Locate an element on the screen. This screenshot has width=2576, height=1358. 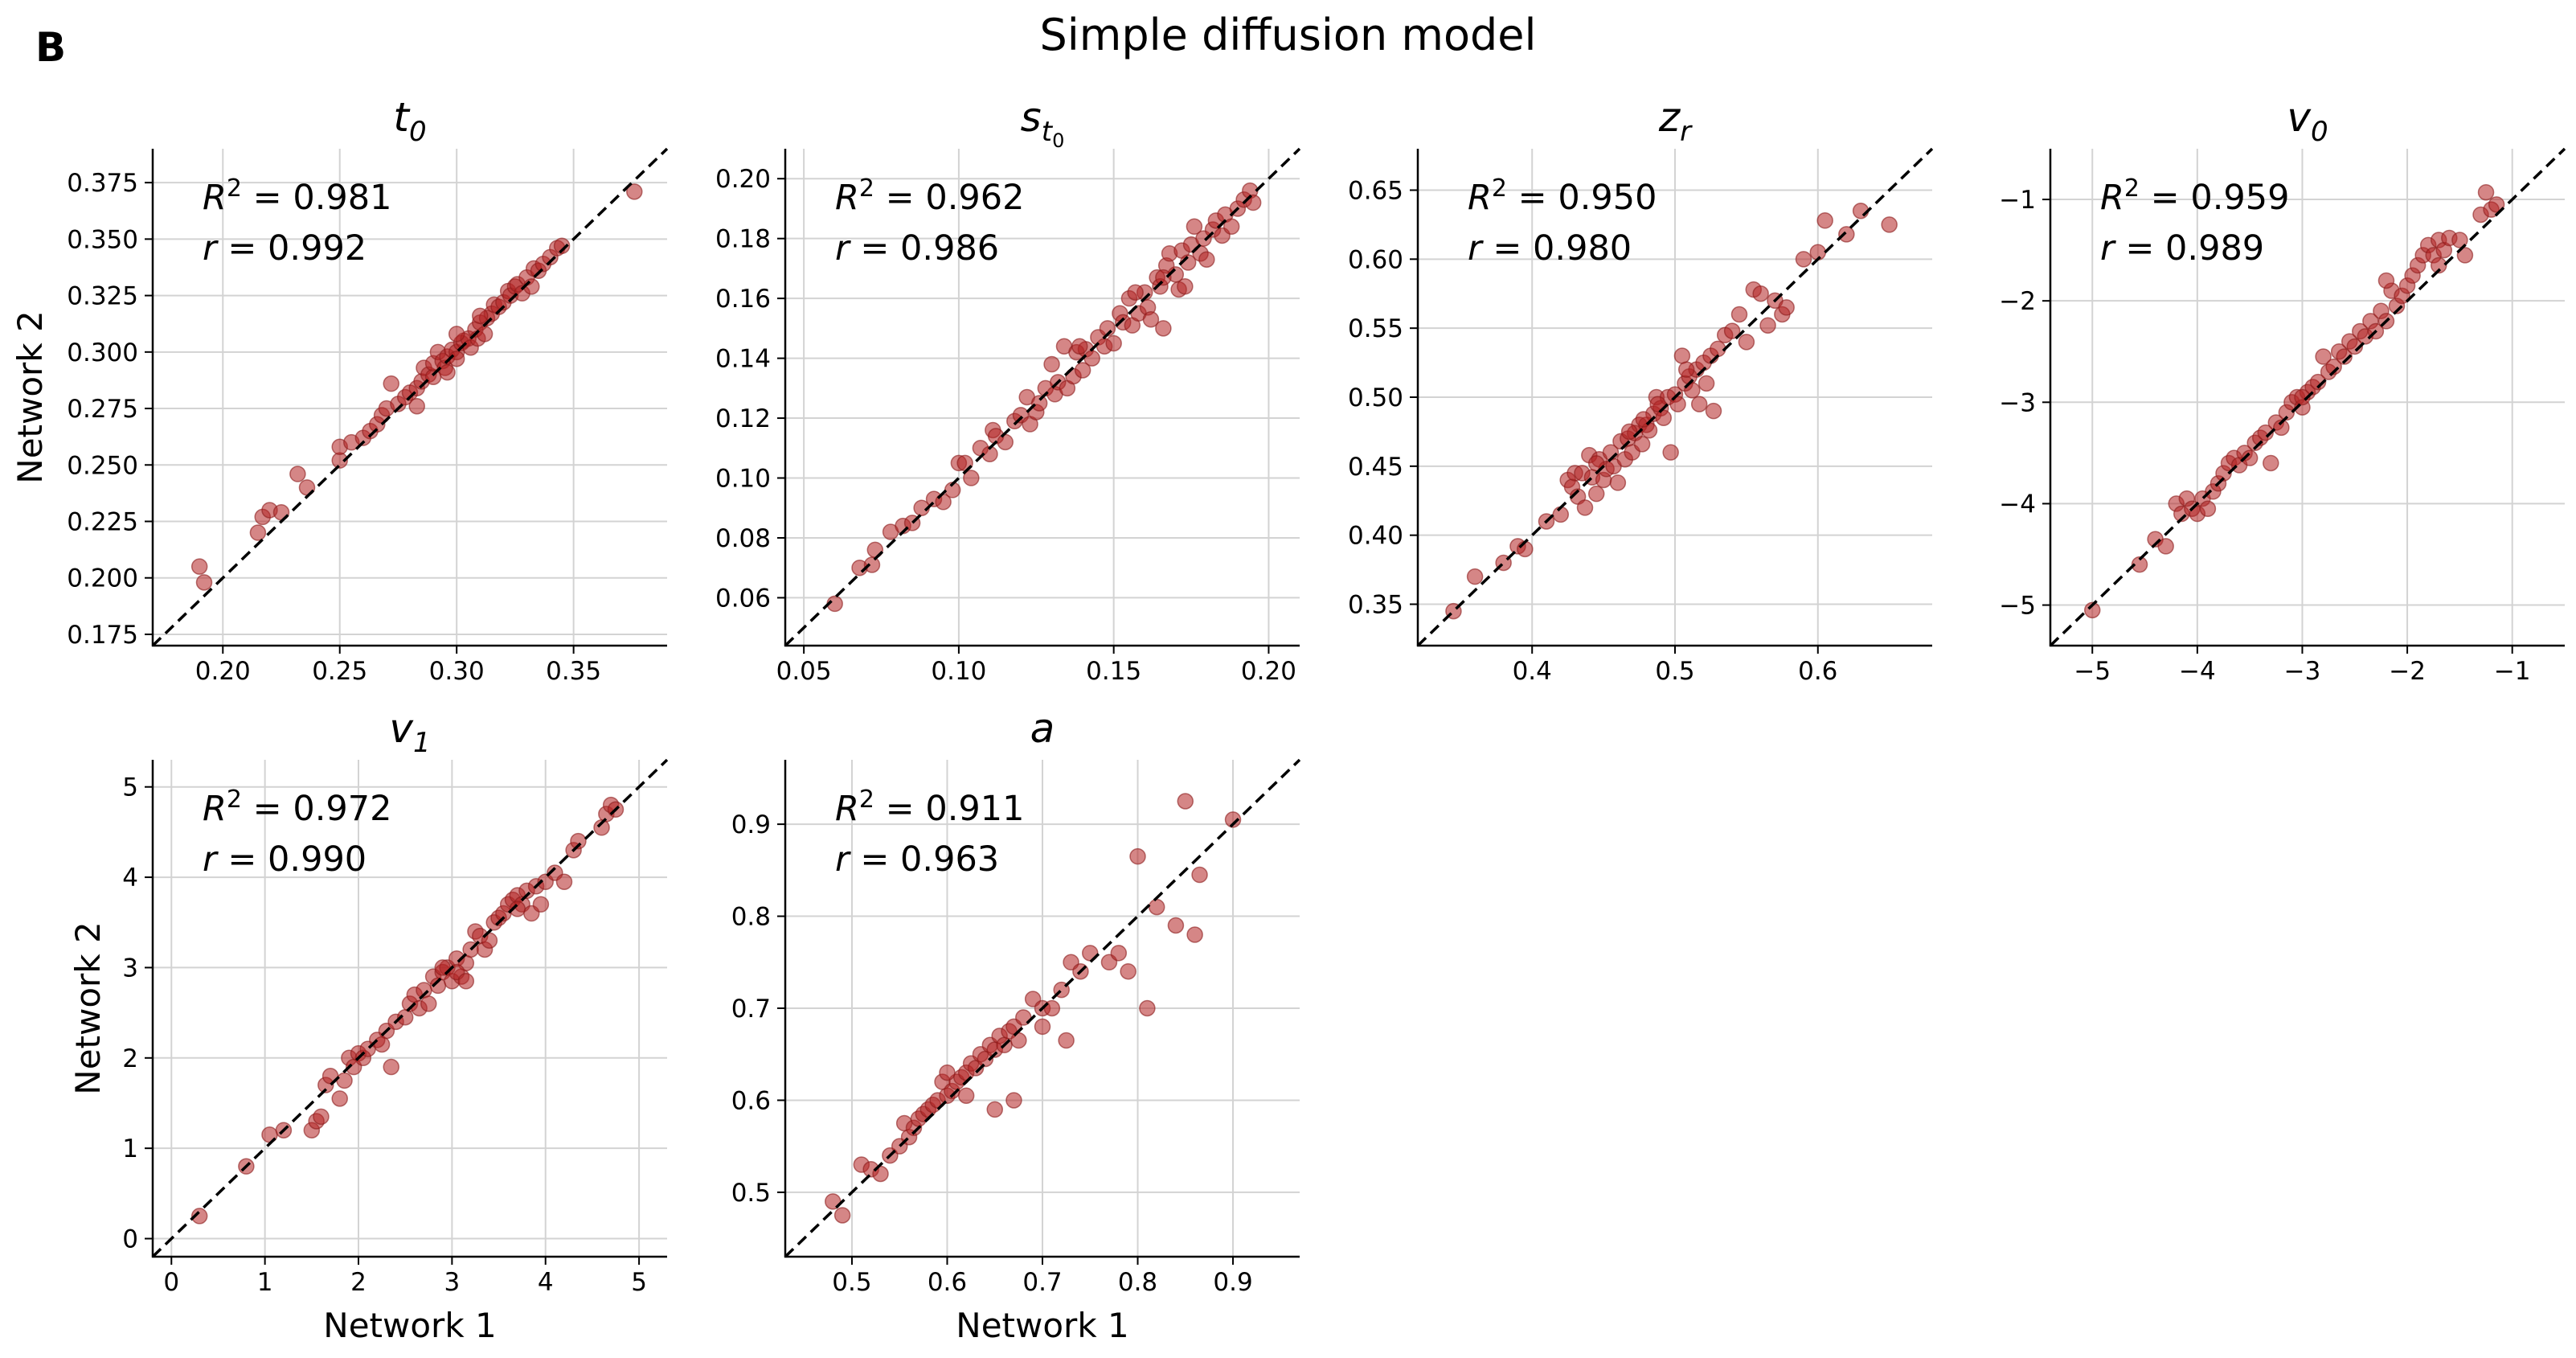
y-tick-label: 0.200 is located at coordinates (102, 578).